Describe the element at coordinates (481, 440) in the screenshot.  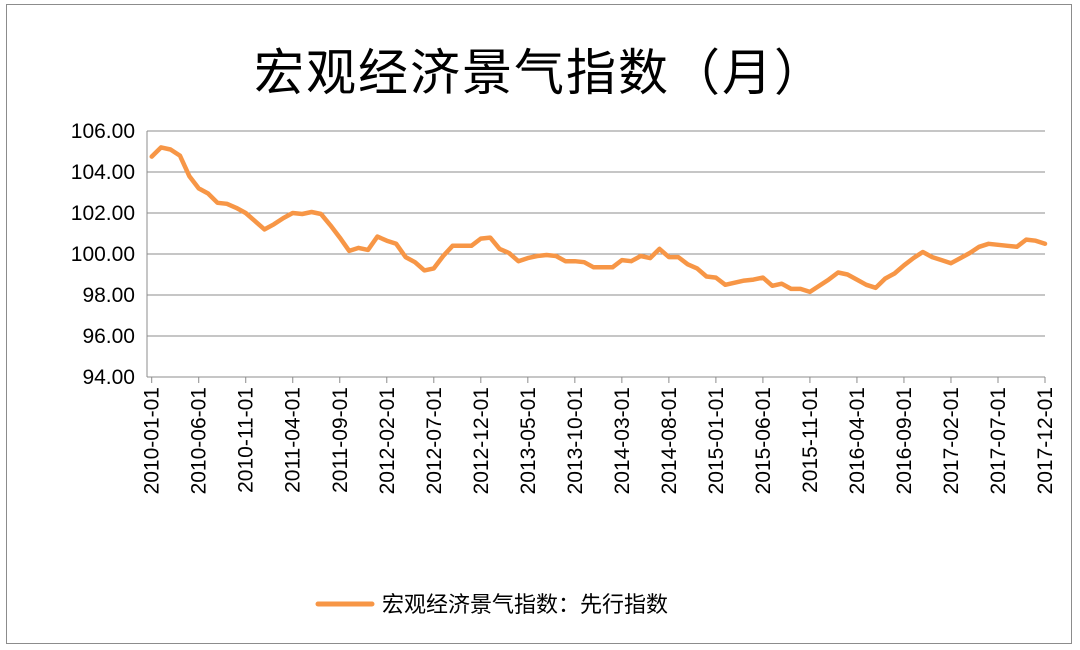
I see `x-tick-label: 2012-12-01` at that location.